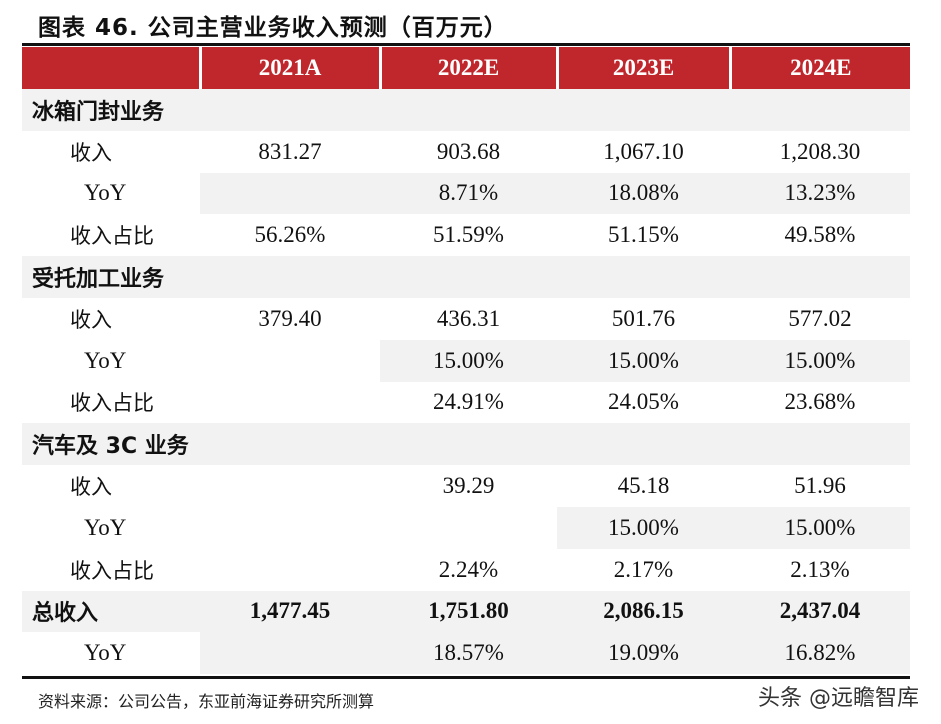  What do you see at coordinates (643, 318) in the screenshot?
I see `table-cell: 501.76` at bounding box center [643, 318].